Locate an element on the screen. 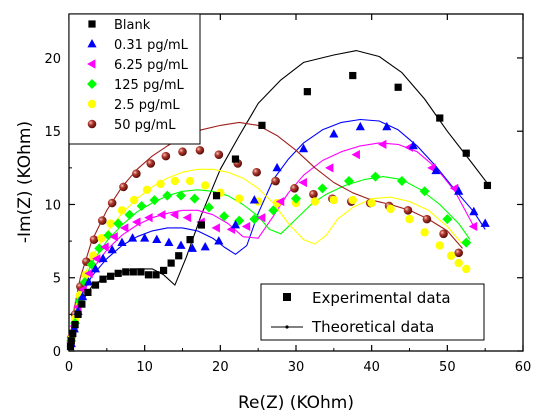  legend-entry-125-pg-ml: 125 pg/mL is located at coordinates (135, 85).